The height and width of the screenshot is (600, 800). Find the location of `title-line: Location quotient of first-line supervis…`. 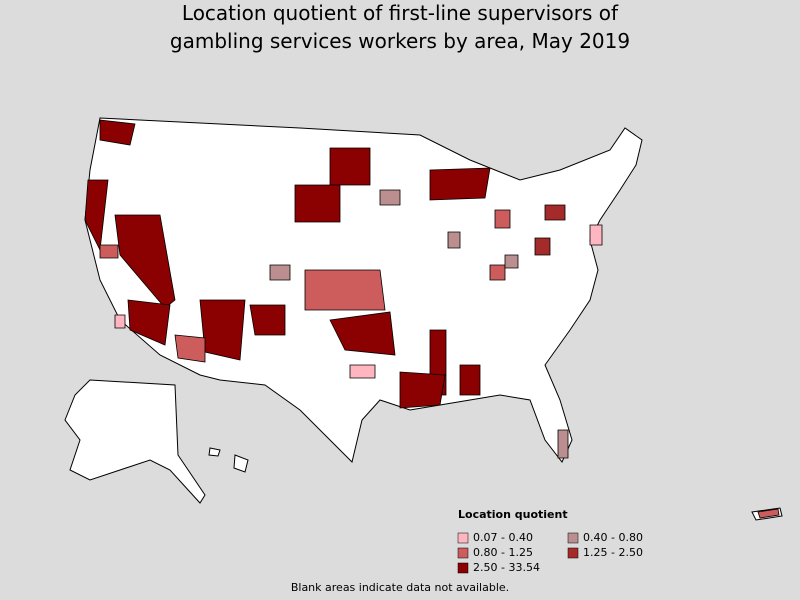

title-line: Location quotient of first-line supervis… is located at coordinates (400, 13).